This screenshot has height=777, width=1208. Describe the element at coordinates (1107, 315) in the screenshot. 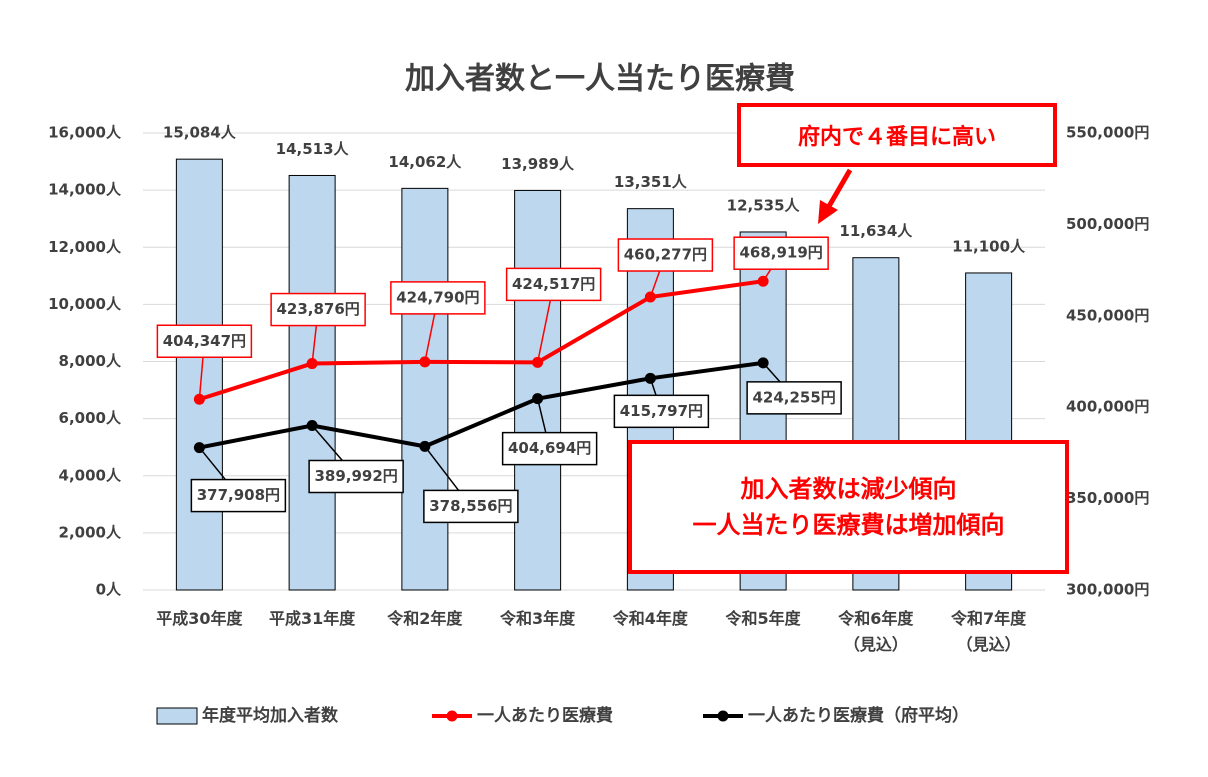

I see `y2-tick-label: 450,000円` at that location.